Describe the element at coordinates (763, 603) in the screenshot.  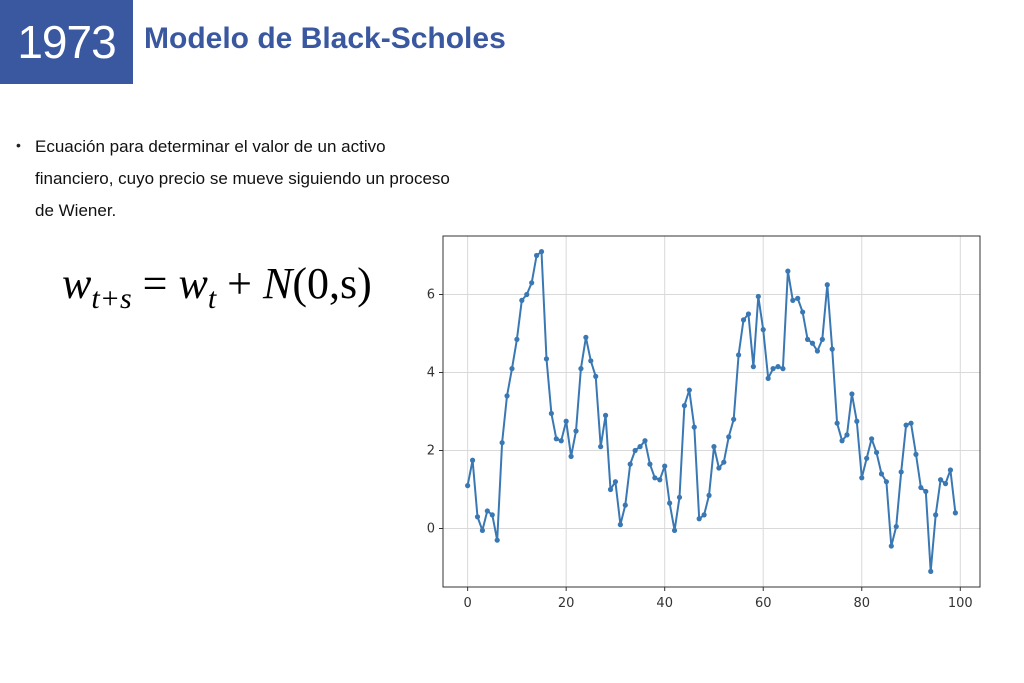
I see `x-tick-label: 60` at that location.